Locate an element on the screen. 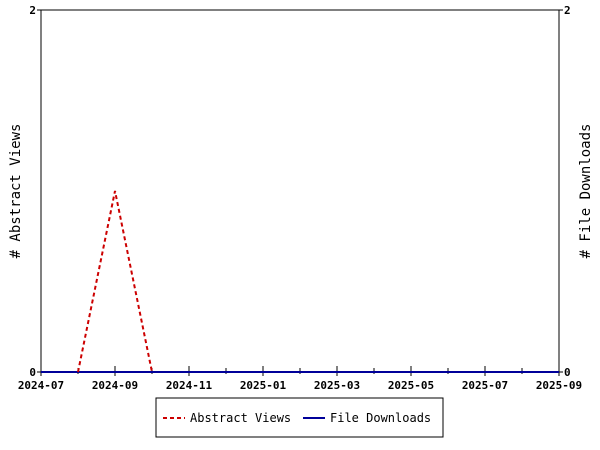 The image size is (600, 450). legend: Abstract Views File Downloads is located at coordinates (299, 417).